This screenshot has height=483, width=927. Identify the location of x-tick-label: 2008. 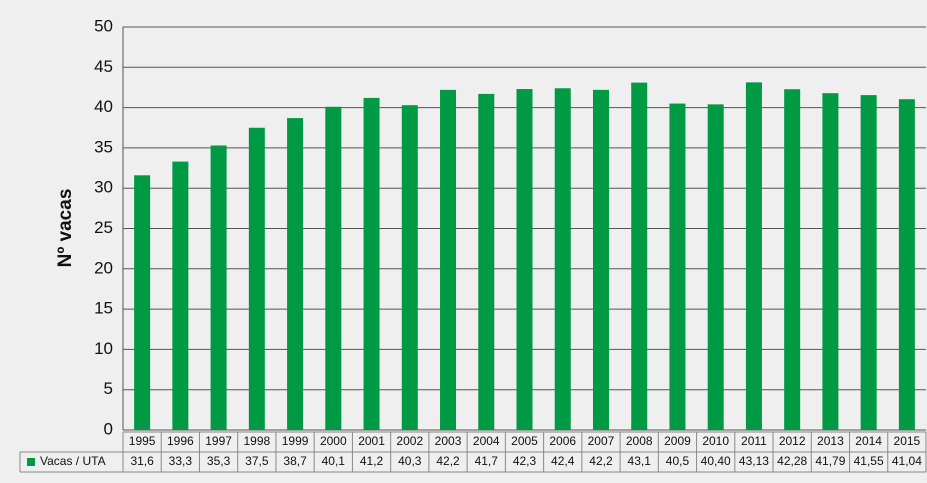
(639, 441).